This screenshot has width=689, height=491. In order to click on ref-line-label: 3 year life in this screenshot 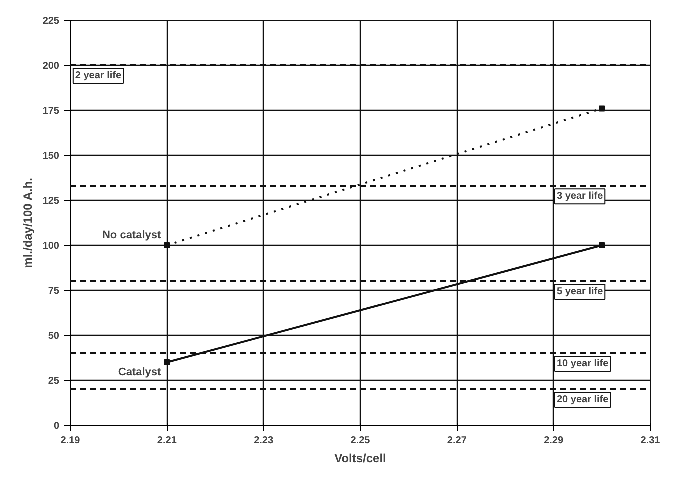, I will do `click(580, 196)`.